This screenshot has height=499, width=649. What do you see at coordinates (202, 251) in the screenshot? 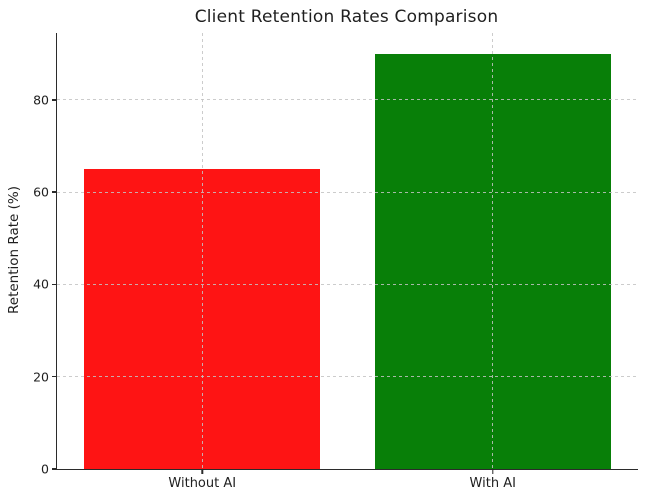
I see `gridline-v-without-ai` at bounding box center [202, 251].